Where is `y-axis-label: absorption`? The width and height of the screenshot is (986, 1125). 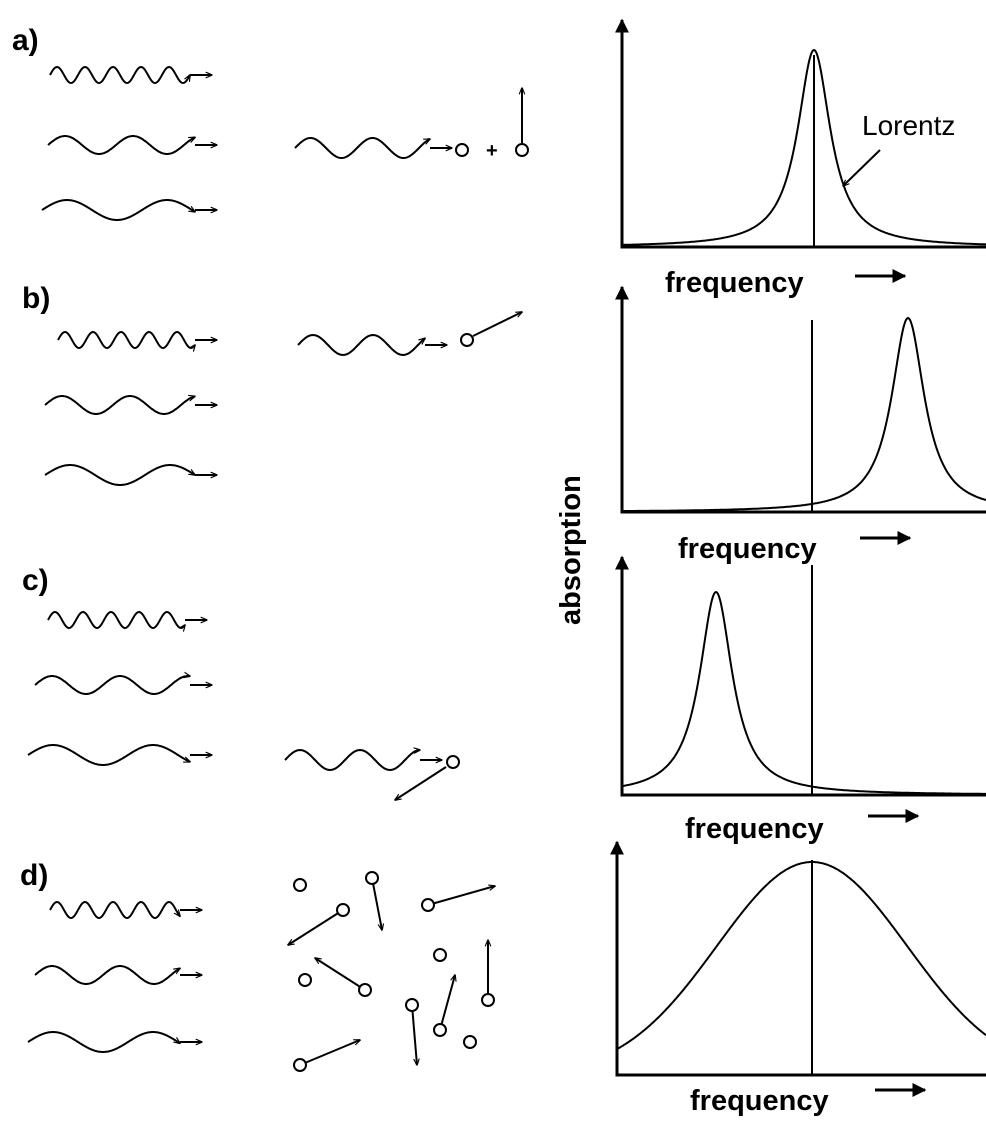 y-axis-label: absorption is located at coordinates (571, 550).